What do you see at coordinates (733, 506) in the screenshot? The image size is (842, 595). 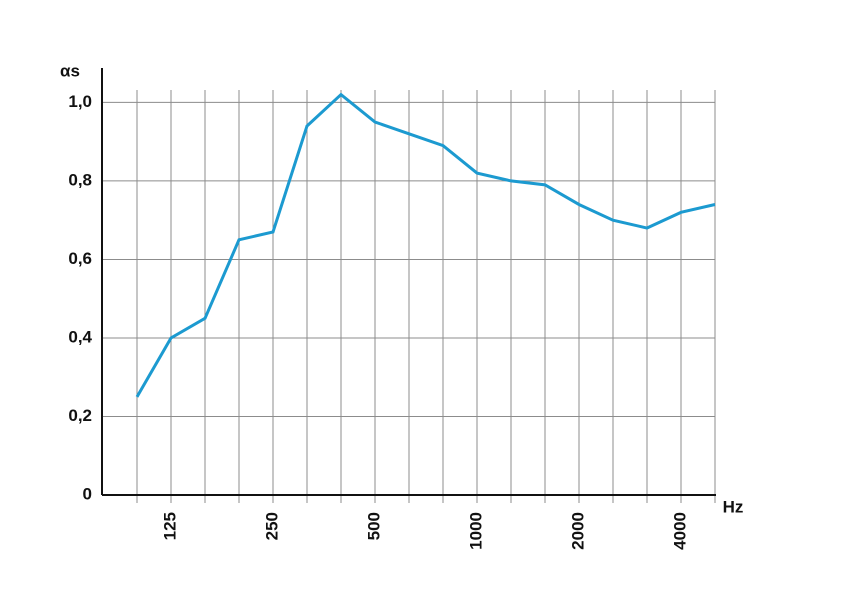 I see `x-axis-label: Hz` at bounding box center [733, 506].